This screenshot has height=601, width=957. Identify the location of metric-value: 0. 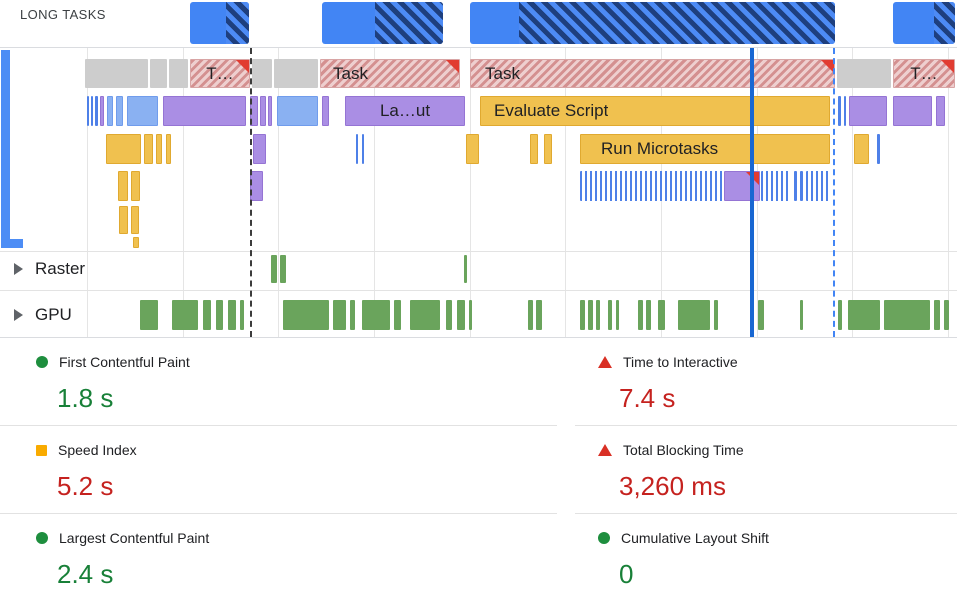
(626, 574).